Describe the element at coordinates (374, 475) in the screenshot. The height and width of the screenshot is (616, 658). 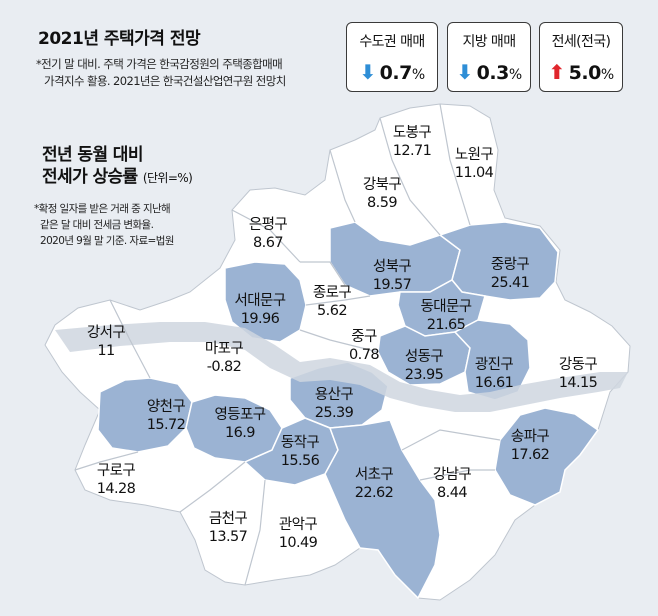
I see `district-name: 서초구` at that location.